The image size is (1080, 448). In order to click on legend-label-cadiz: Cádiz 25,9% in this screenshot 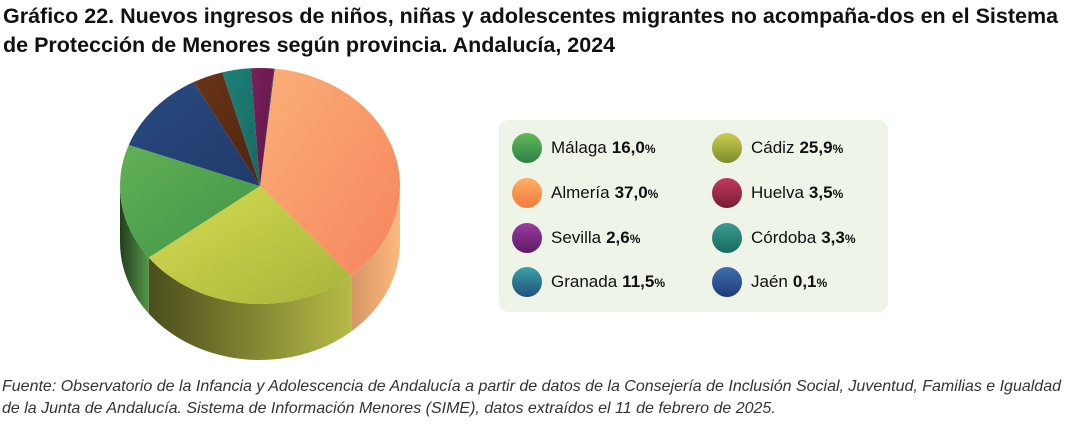, I will do `click(797, 147)`.